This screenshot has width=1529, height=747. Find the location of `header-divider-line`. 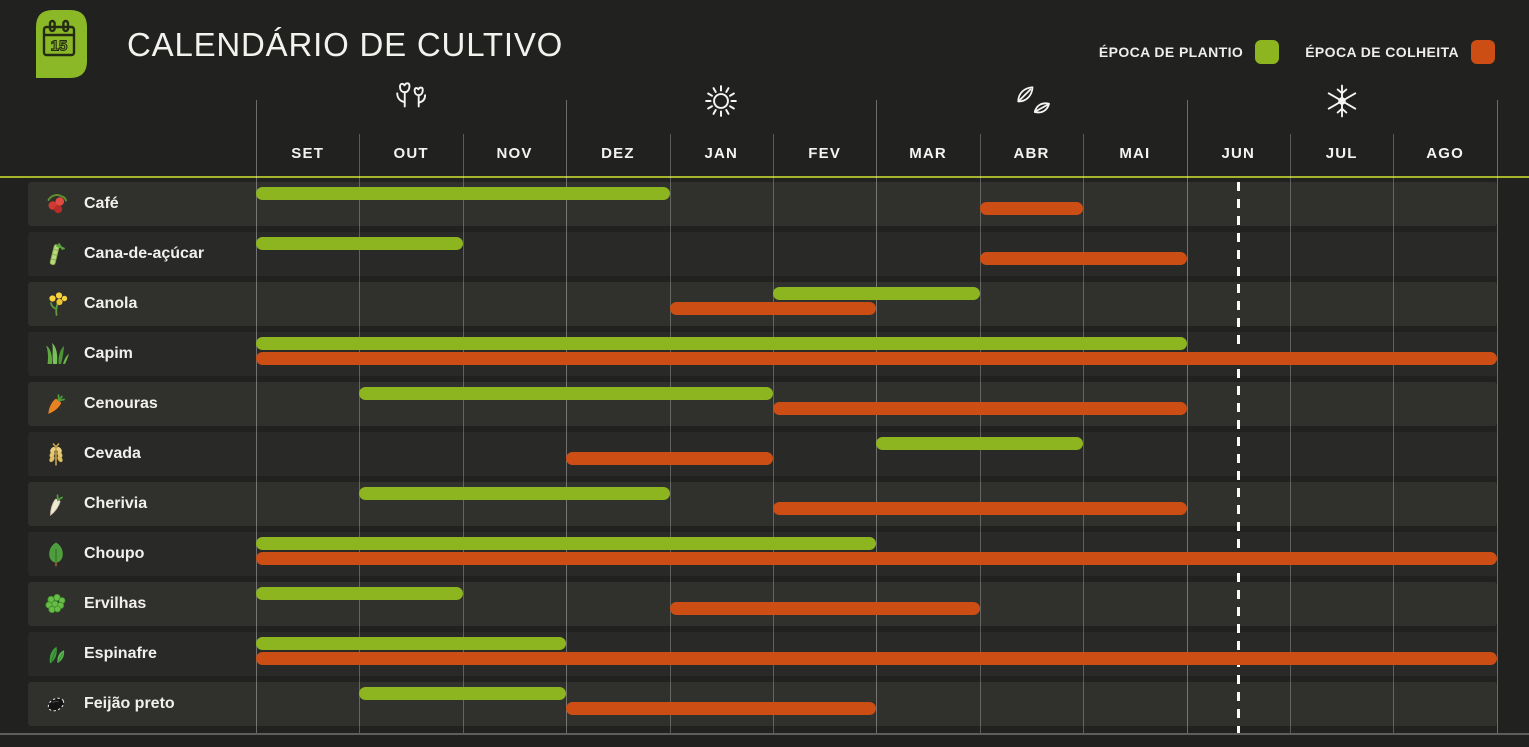

header-divider-line is located at coordinates (764, 177).